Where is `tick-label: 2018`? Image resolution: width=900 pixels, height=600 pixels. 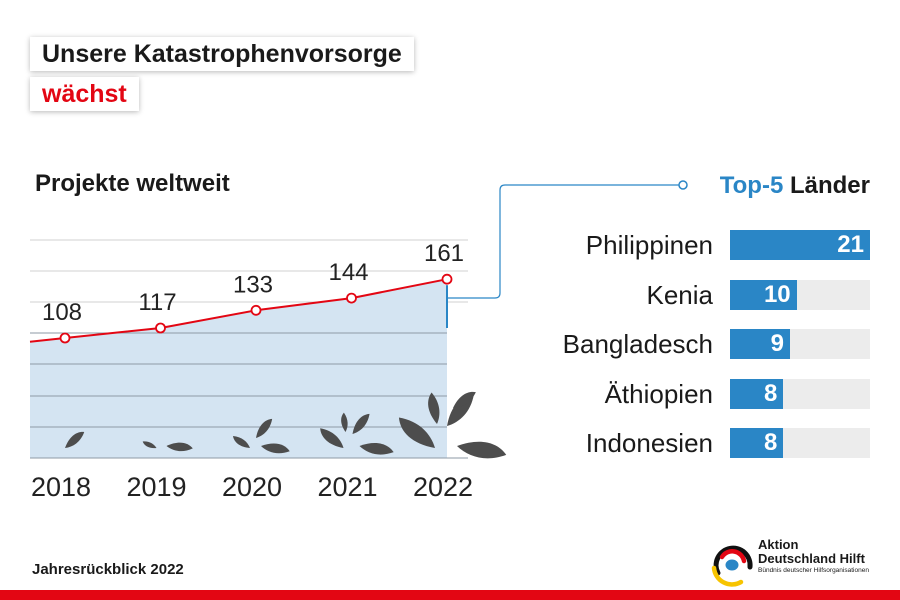 tick-label: 2018 is located at coordinates (61, 487).